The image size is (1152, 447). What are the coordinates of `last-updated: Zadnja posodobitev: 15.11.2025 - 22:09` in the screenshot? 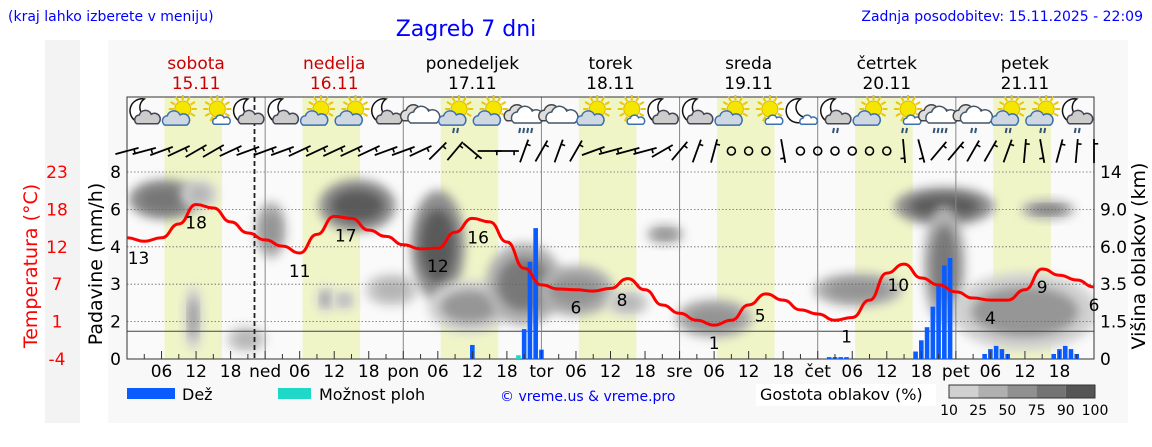 It's located at (1002, 17).